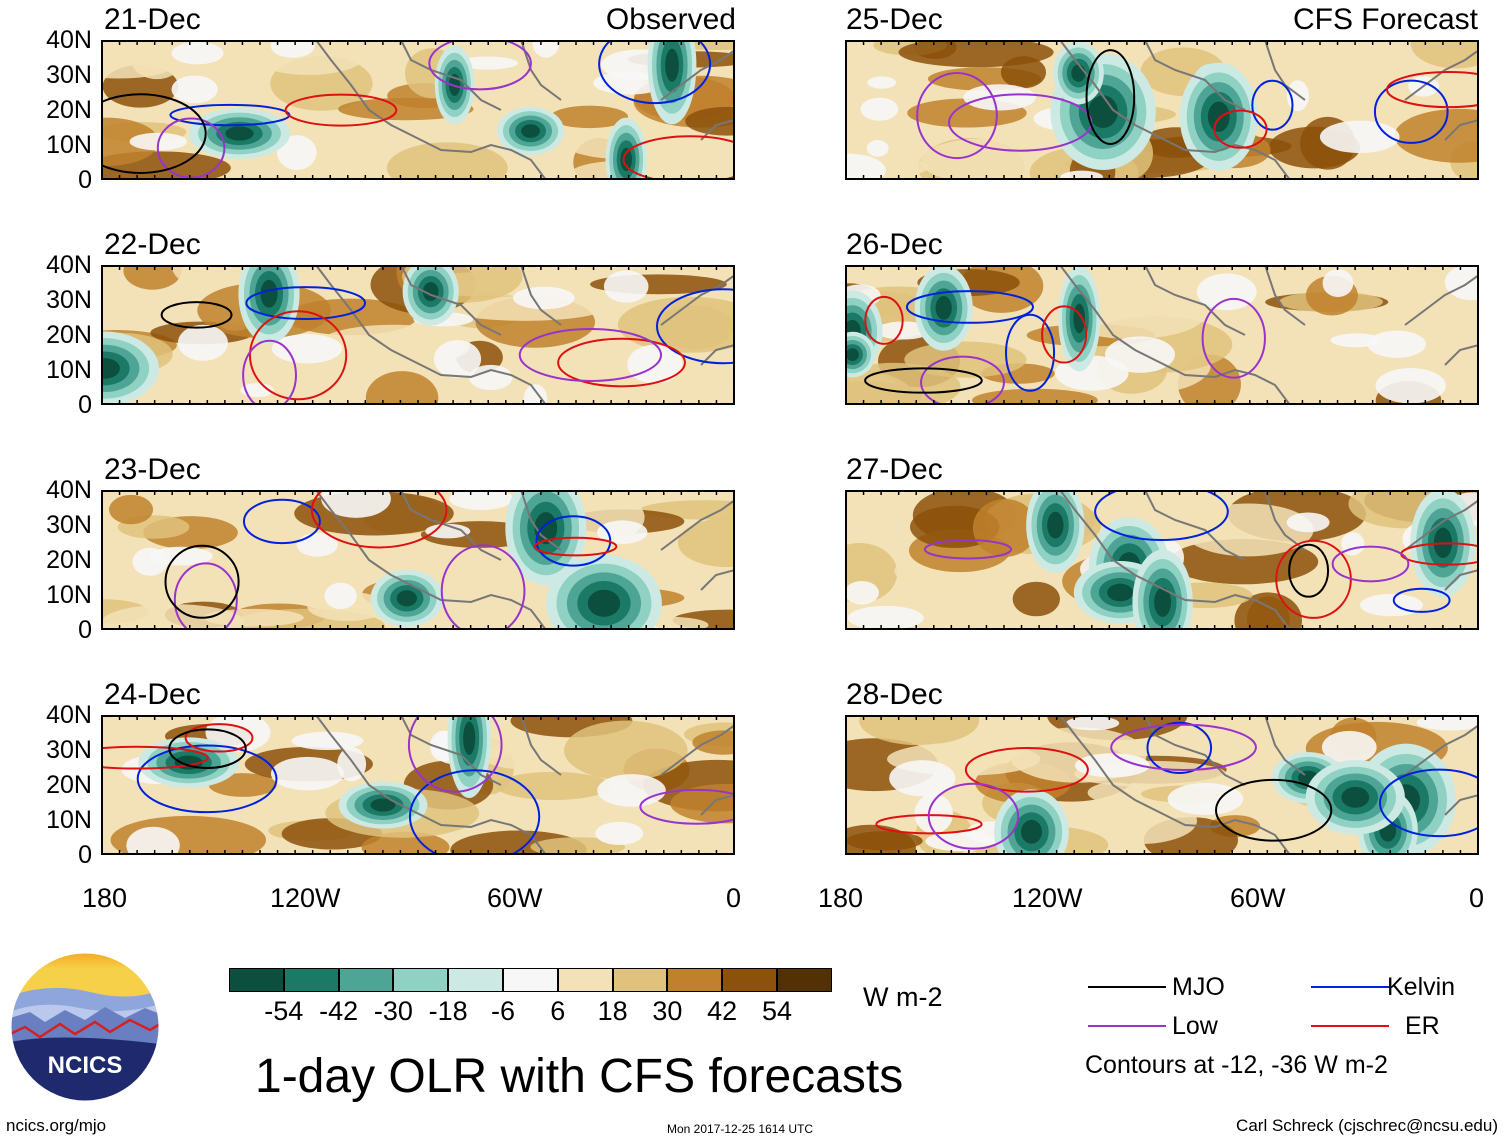 Image resolution: width=1510 pixels, height=1141 pixels. What do you see at coordinates (1477, 898) in the screenshot?
I see `xtick-right-0: 0` at bounding box center [1477, 898].